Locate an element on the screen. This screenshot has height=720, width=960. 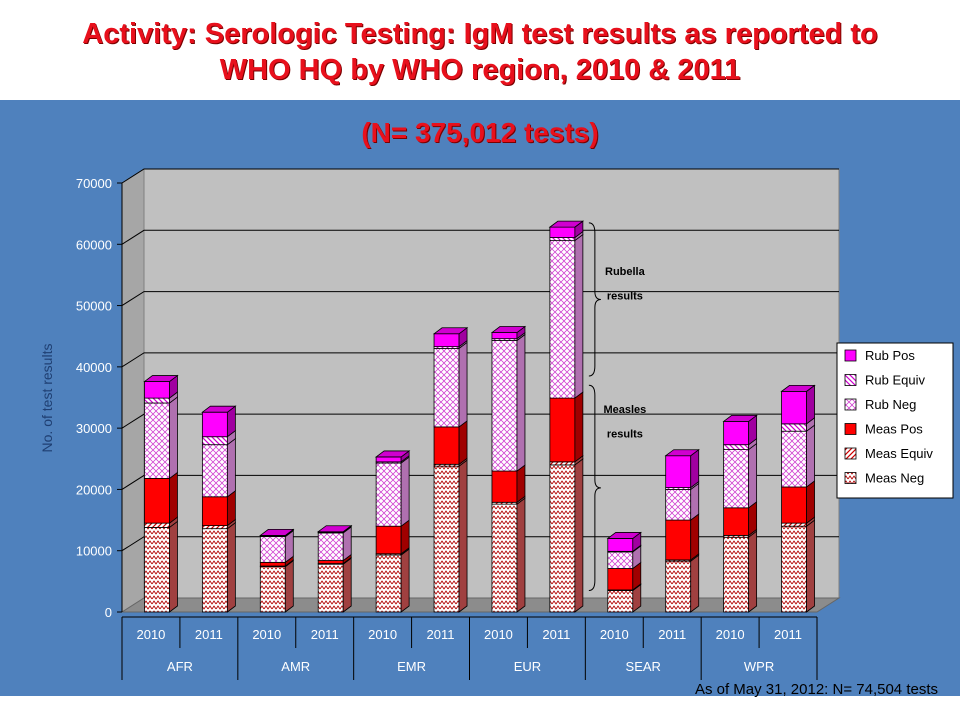
x-group-label: AFR is located at coordinates (180, 666).